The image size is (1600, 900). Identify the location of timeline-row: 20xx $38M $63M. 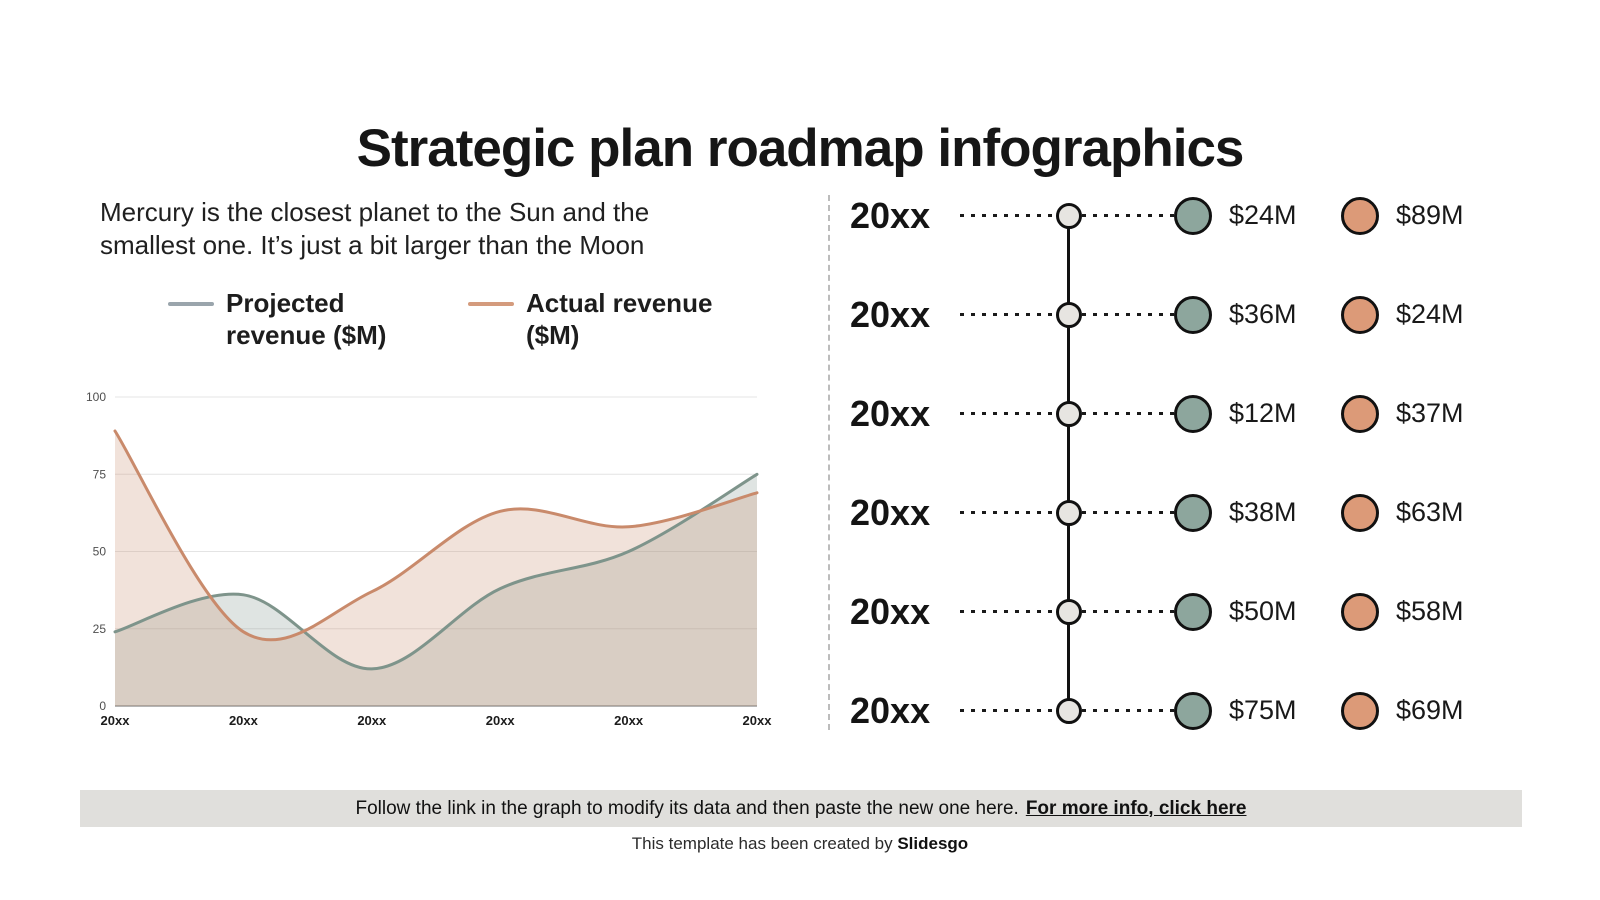
(1190, 512).